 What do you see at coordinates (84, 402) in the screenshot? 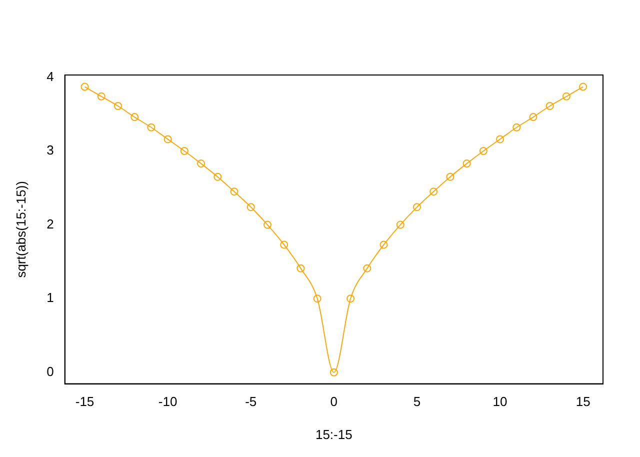
I see `x-tick-label: -15` at bounding box center [84, 402].